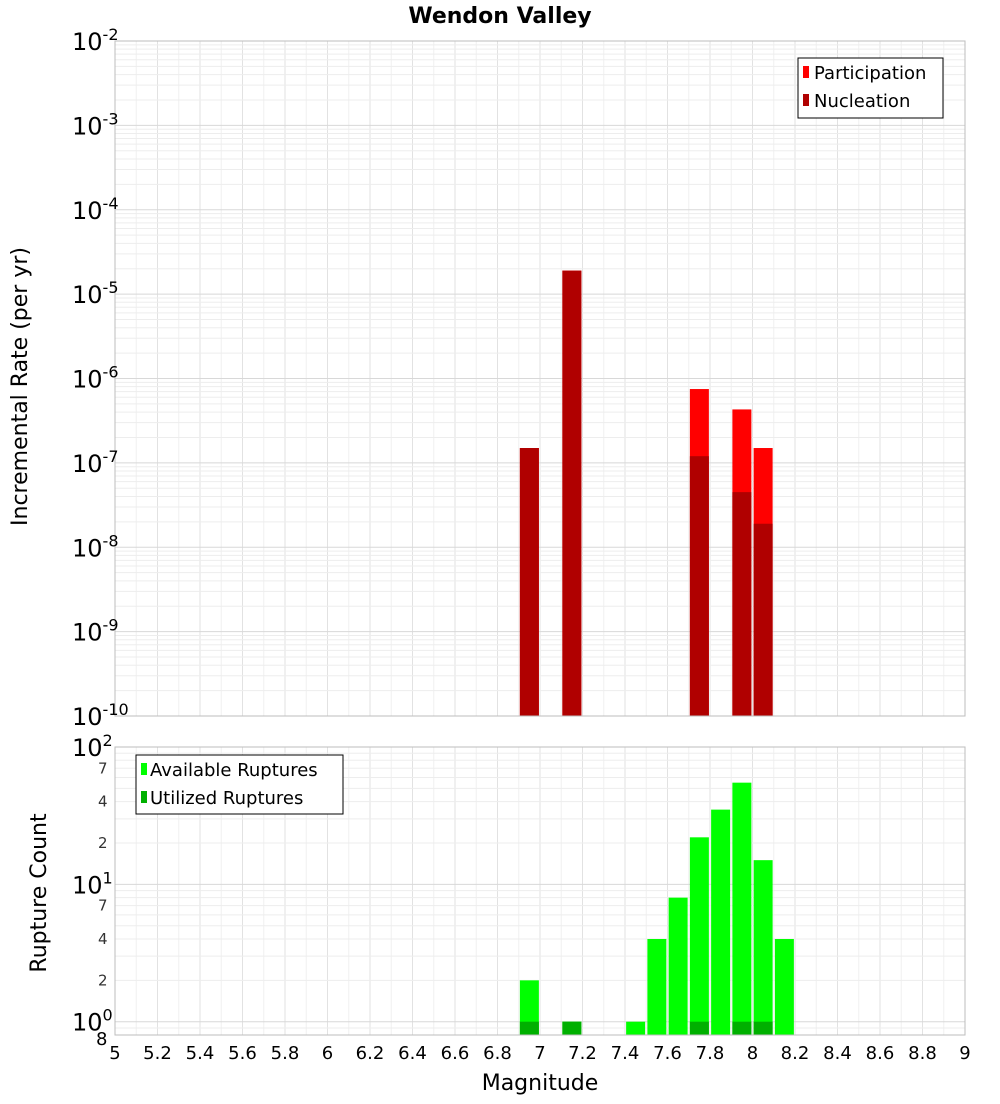 This screenshot has width=1000, height=1104. Describe the element at coordinates (95, 631) in the screenshot. I see `y-tick-label: 10⁻⁹` at that location.